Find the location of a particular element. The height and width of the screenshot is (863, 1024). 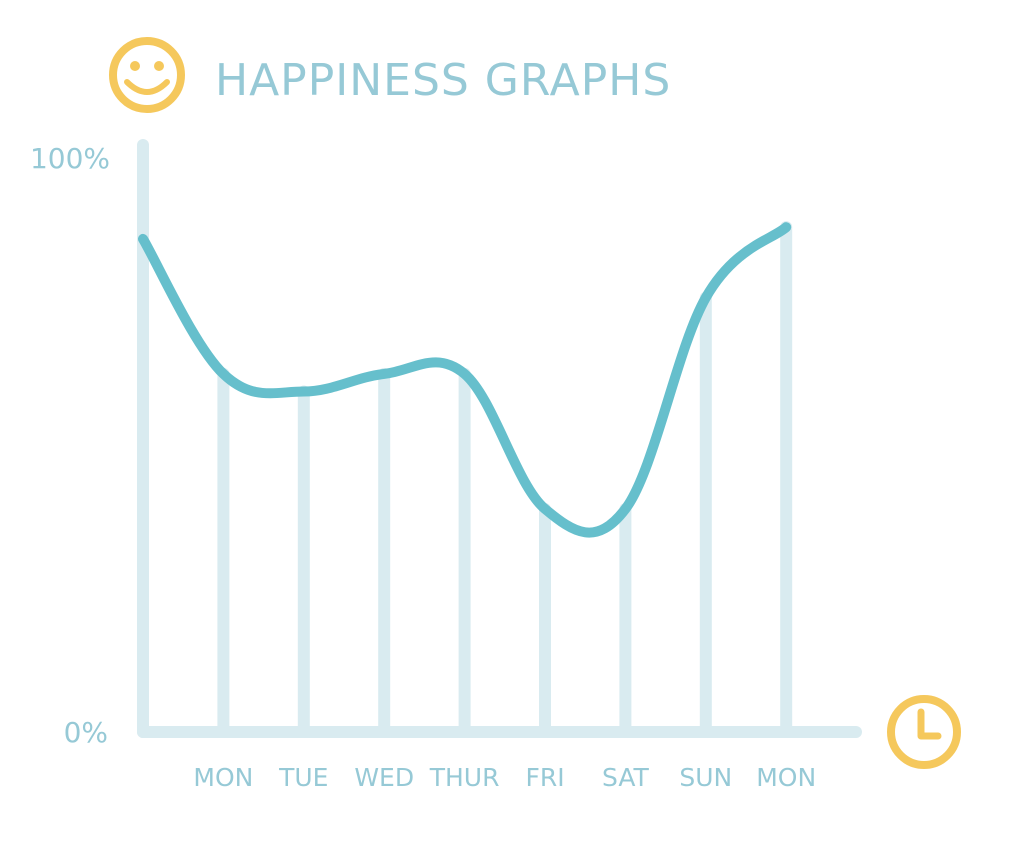

x-tick-label-8: MON is located at coordinates (786, 777).